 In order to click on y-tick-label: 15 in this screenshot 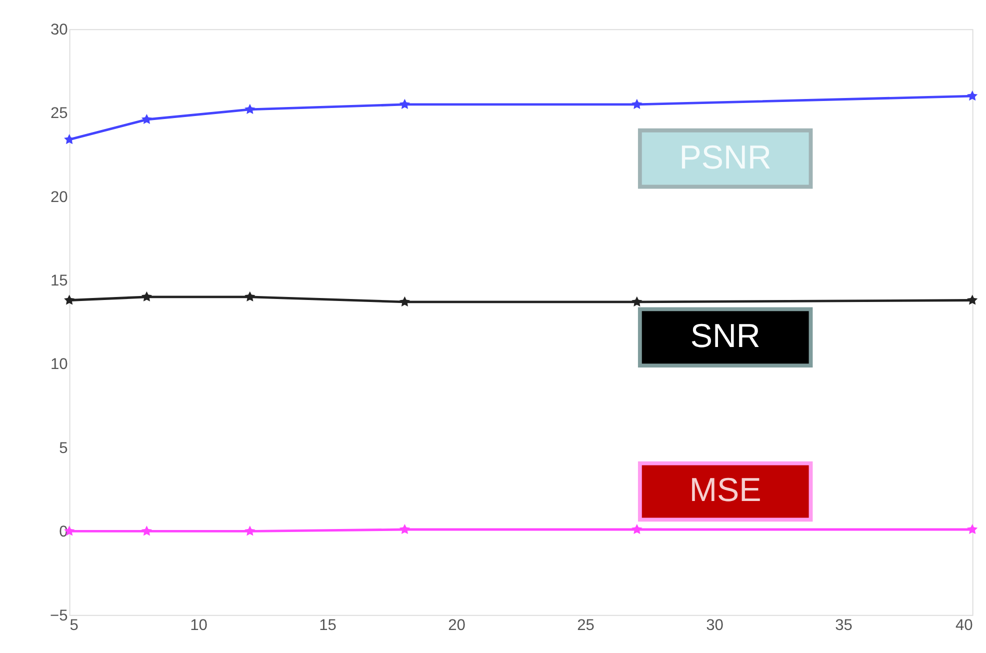, I will do `click(59, 281)`.